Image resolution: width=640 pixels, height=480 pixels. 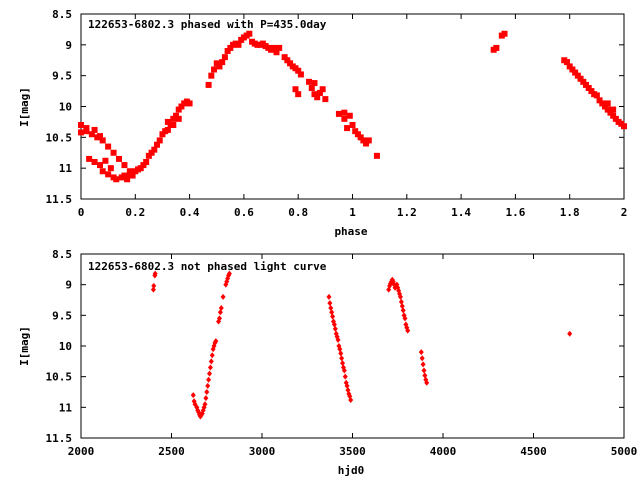 I want to click on phased-x-tick-label: 1.4, so click(x=461, y=212).